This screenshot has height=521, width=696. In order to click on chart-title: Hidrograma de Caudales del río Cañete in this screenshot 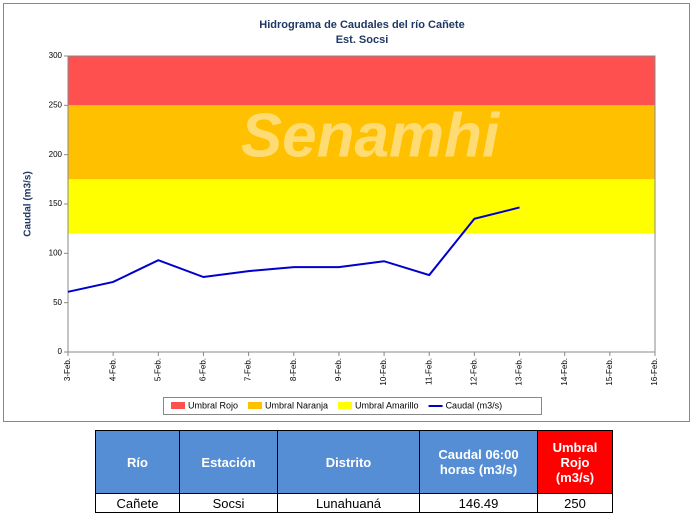, I will do `click(361, 25)`.